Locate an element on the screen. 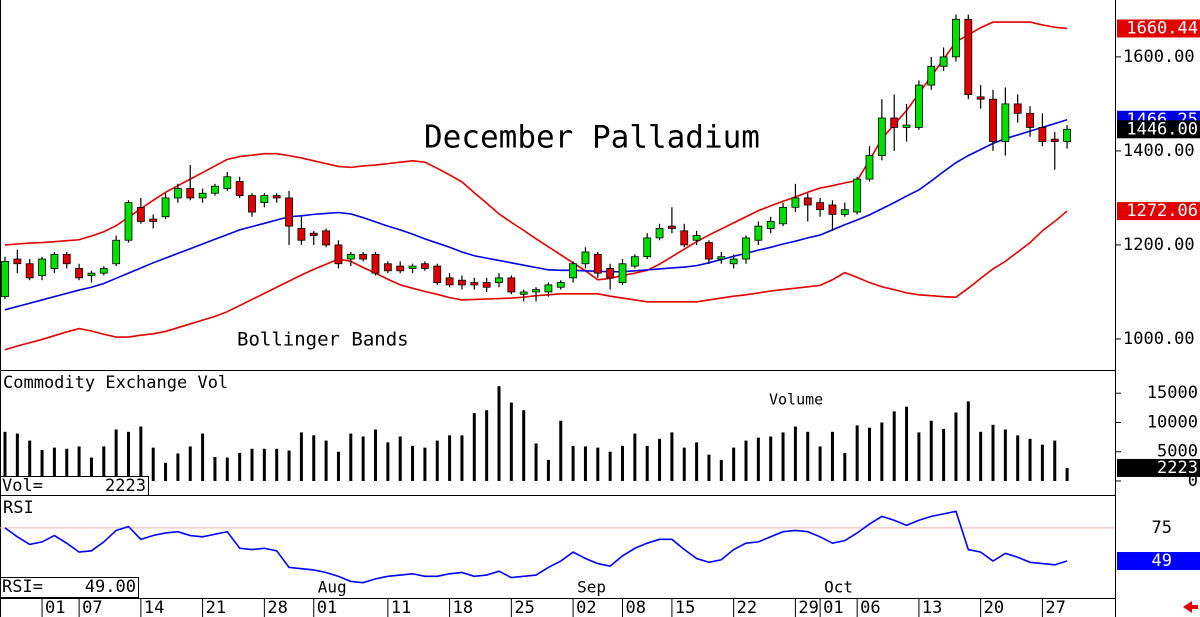  readout-box is located at coordinates (74, 486).